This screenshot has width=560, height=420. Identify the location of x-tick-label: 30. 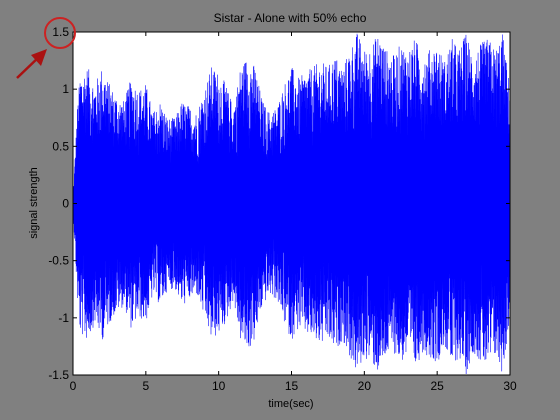
(510, 386).